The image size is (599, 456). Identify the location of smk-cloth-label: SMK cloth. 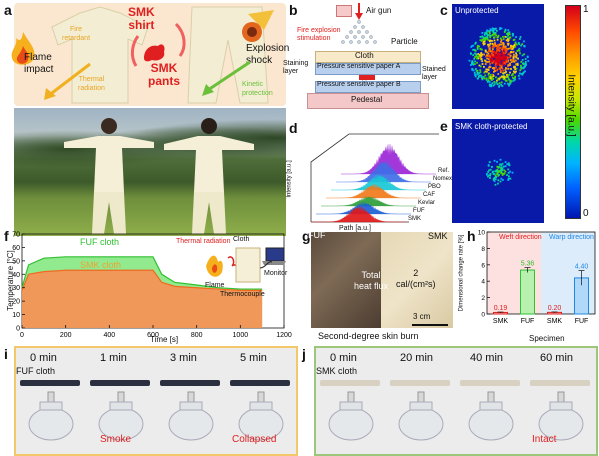
(101, 265).